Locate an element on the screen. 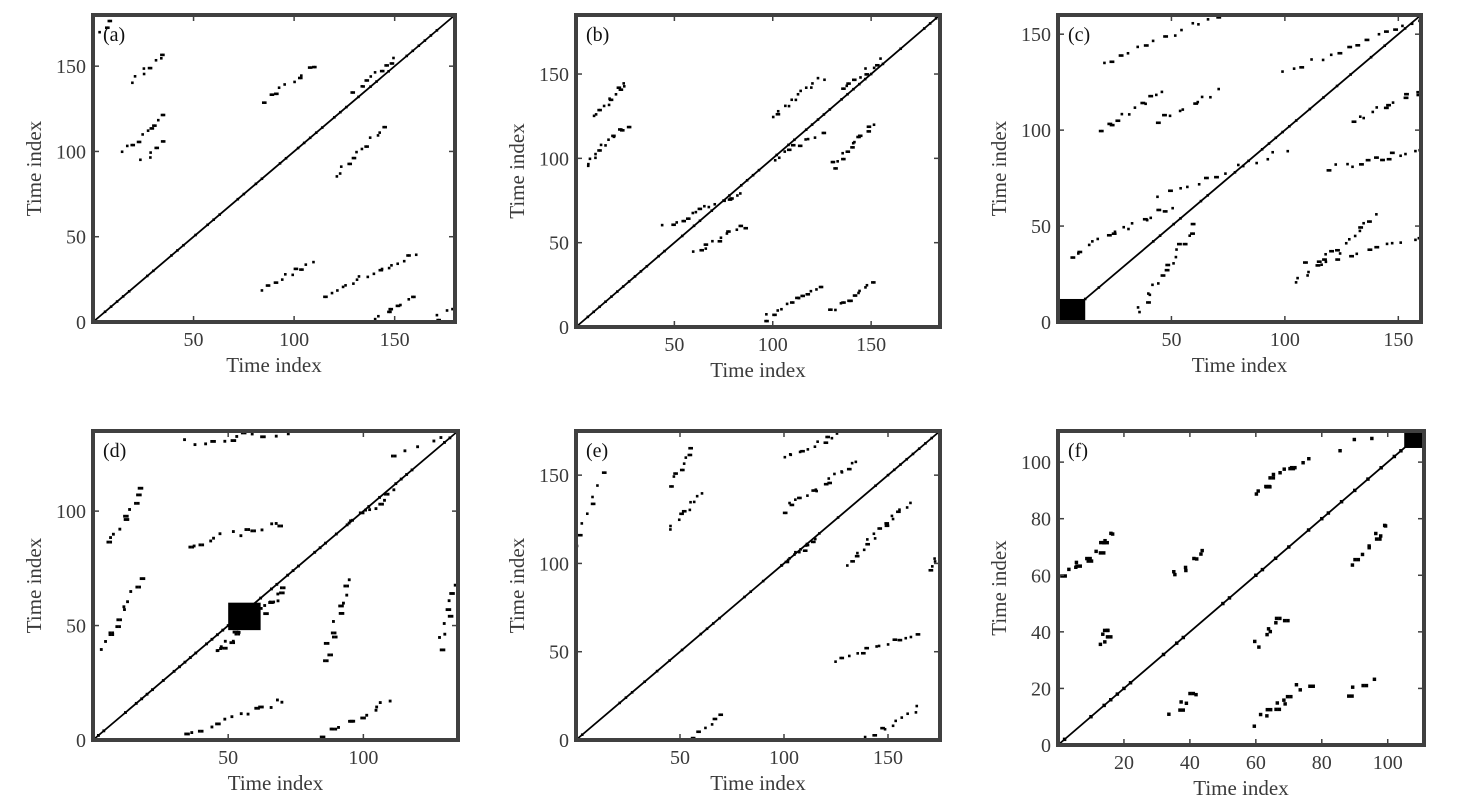  y-tick-label: 100 is located at coordinates (554, 564).